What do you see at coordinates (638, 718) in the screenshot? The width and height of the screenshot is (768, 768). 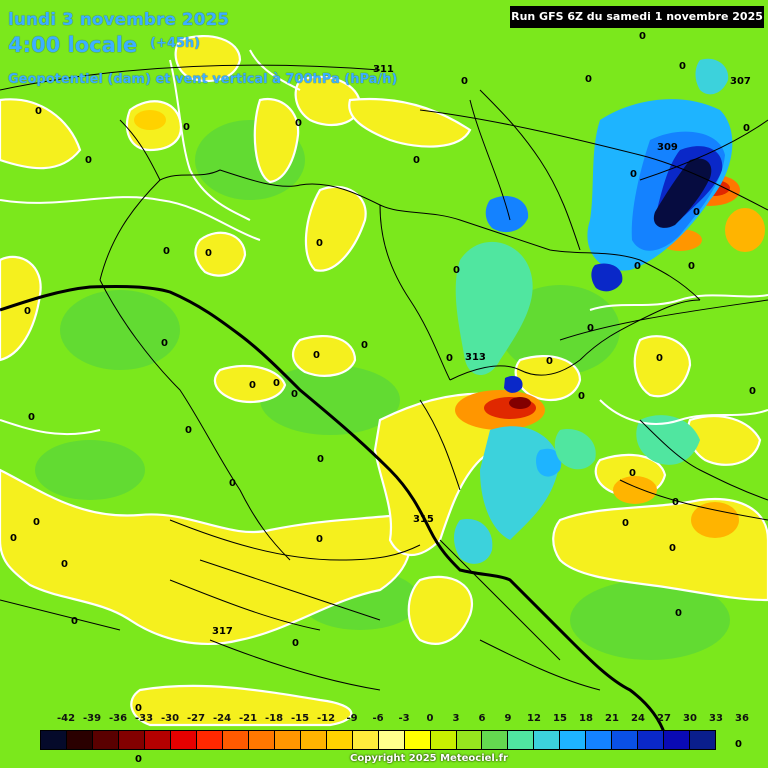 I see `legend-tick-label: 24` at bounding box center [638, 718].